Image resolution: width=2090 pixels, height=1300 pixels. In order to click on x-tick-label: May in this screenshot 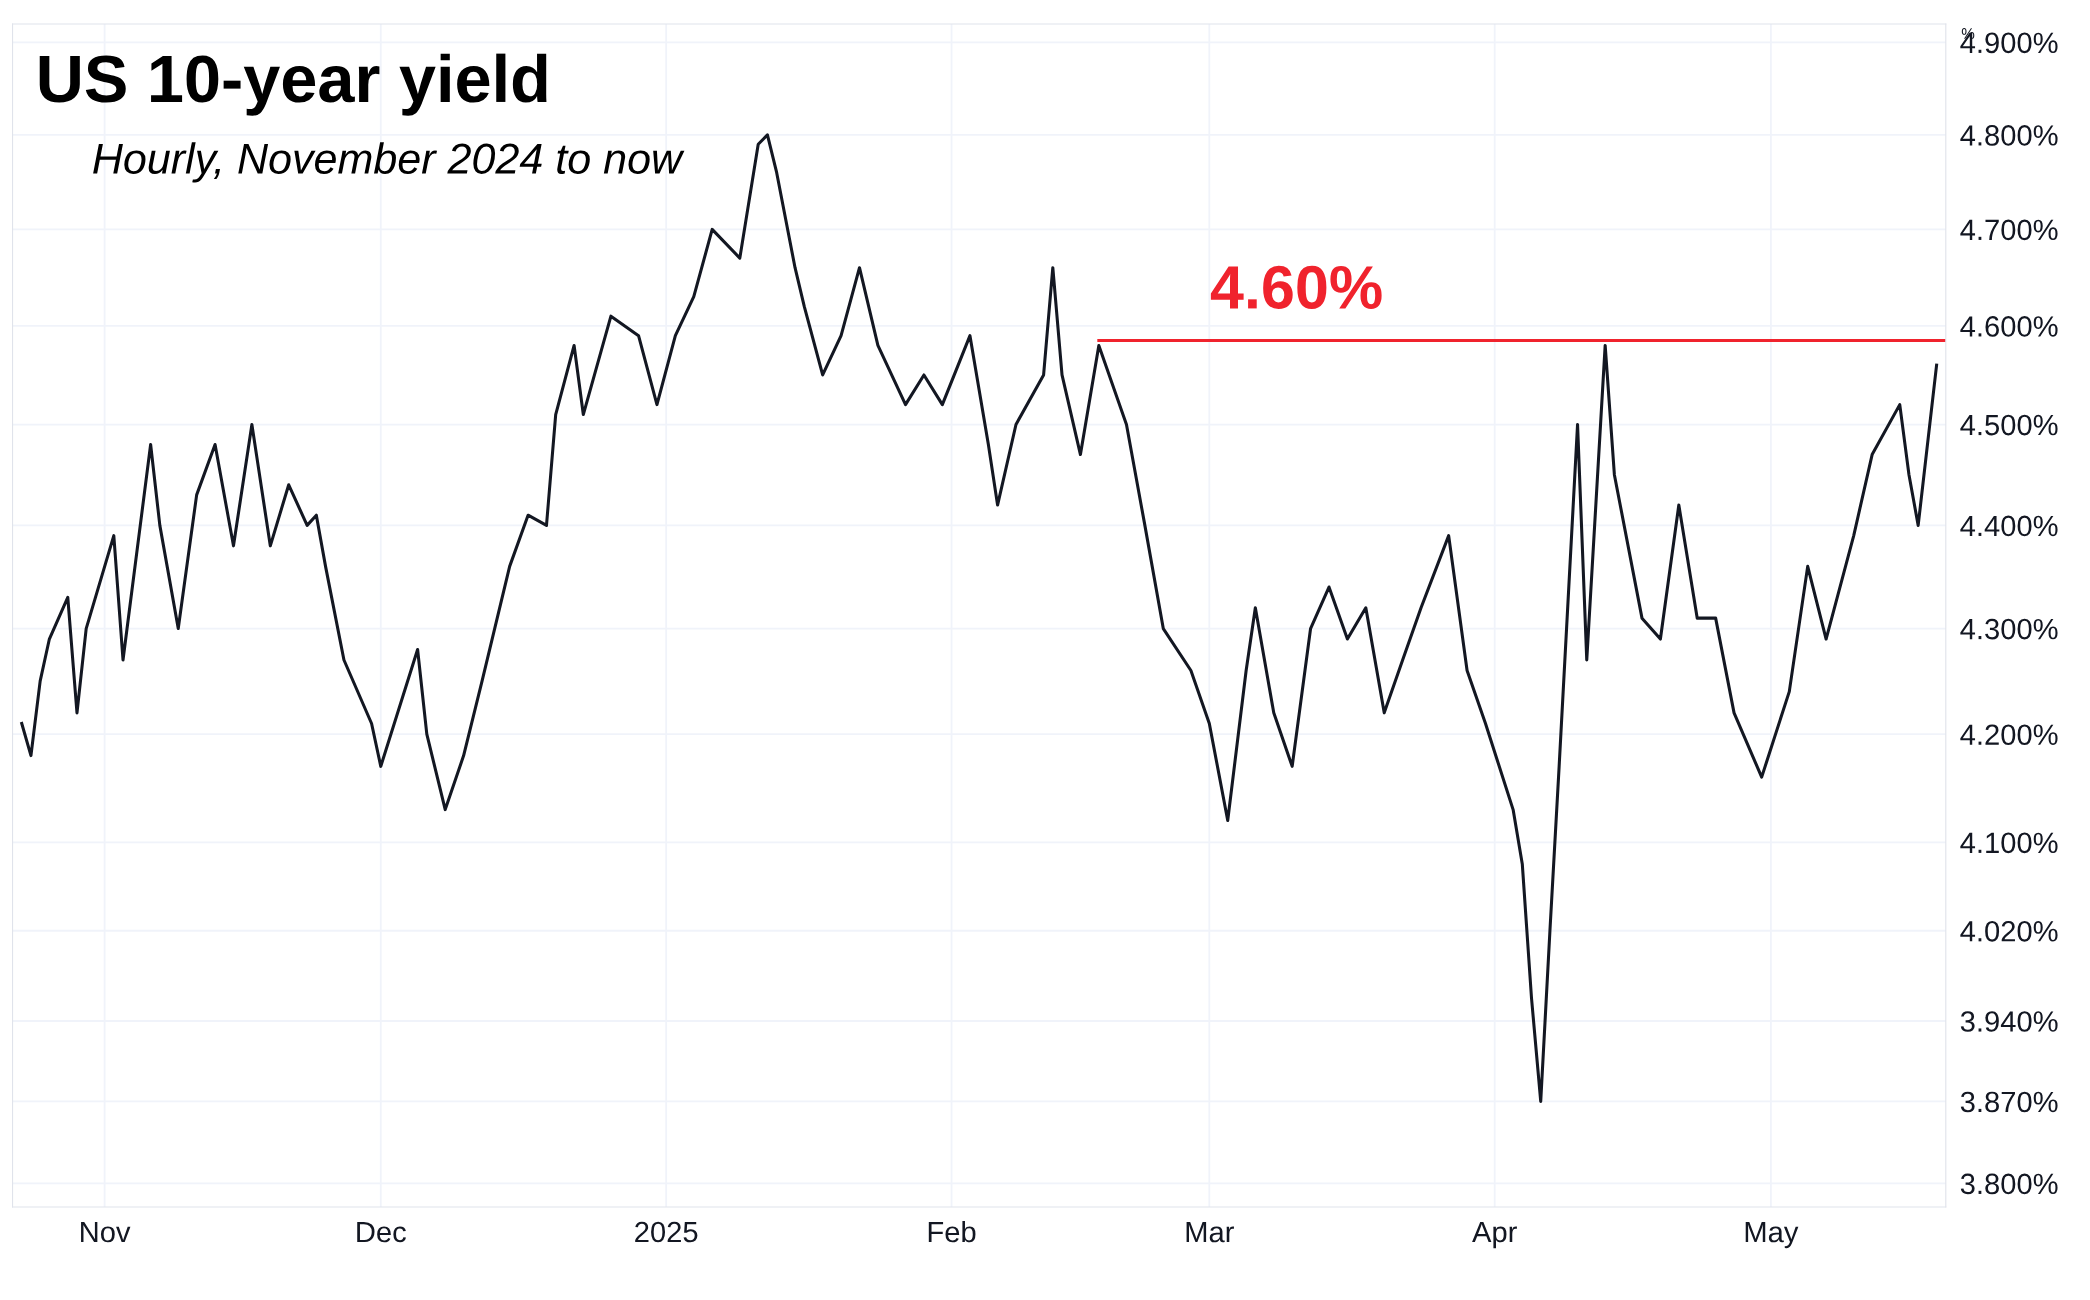, I will do `click(1772, 1235)`.